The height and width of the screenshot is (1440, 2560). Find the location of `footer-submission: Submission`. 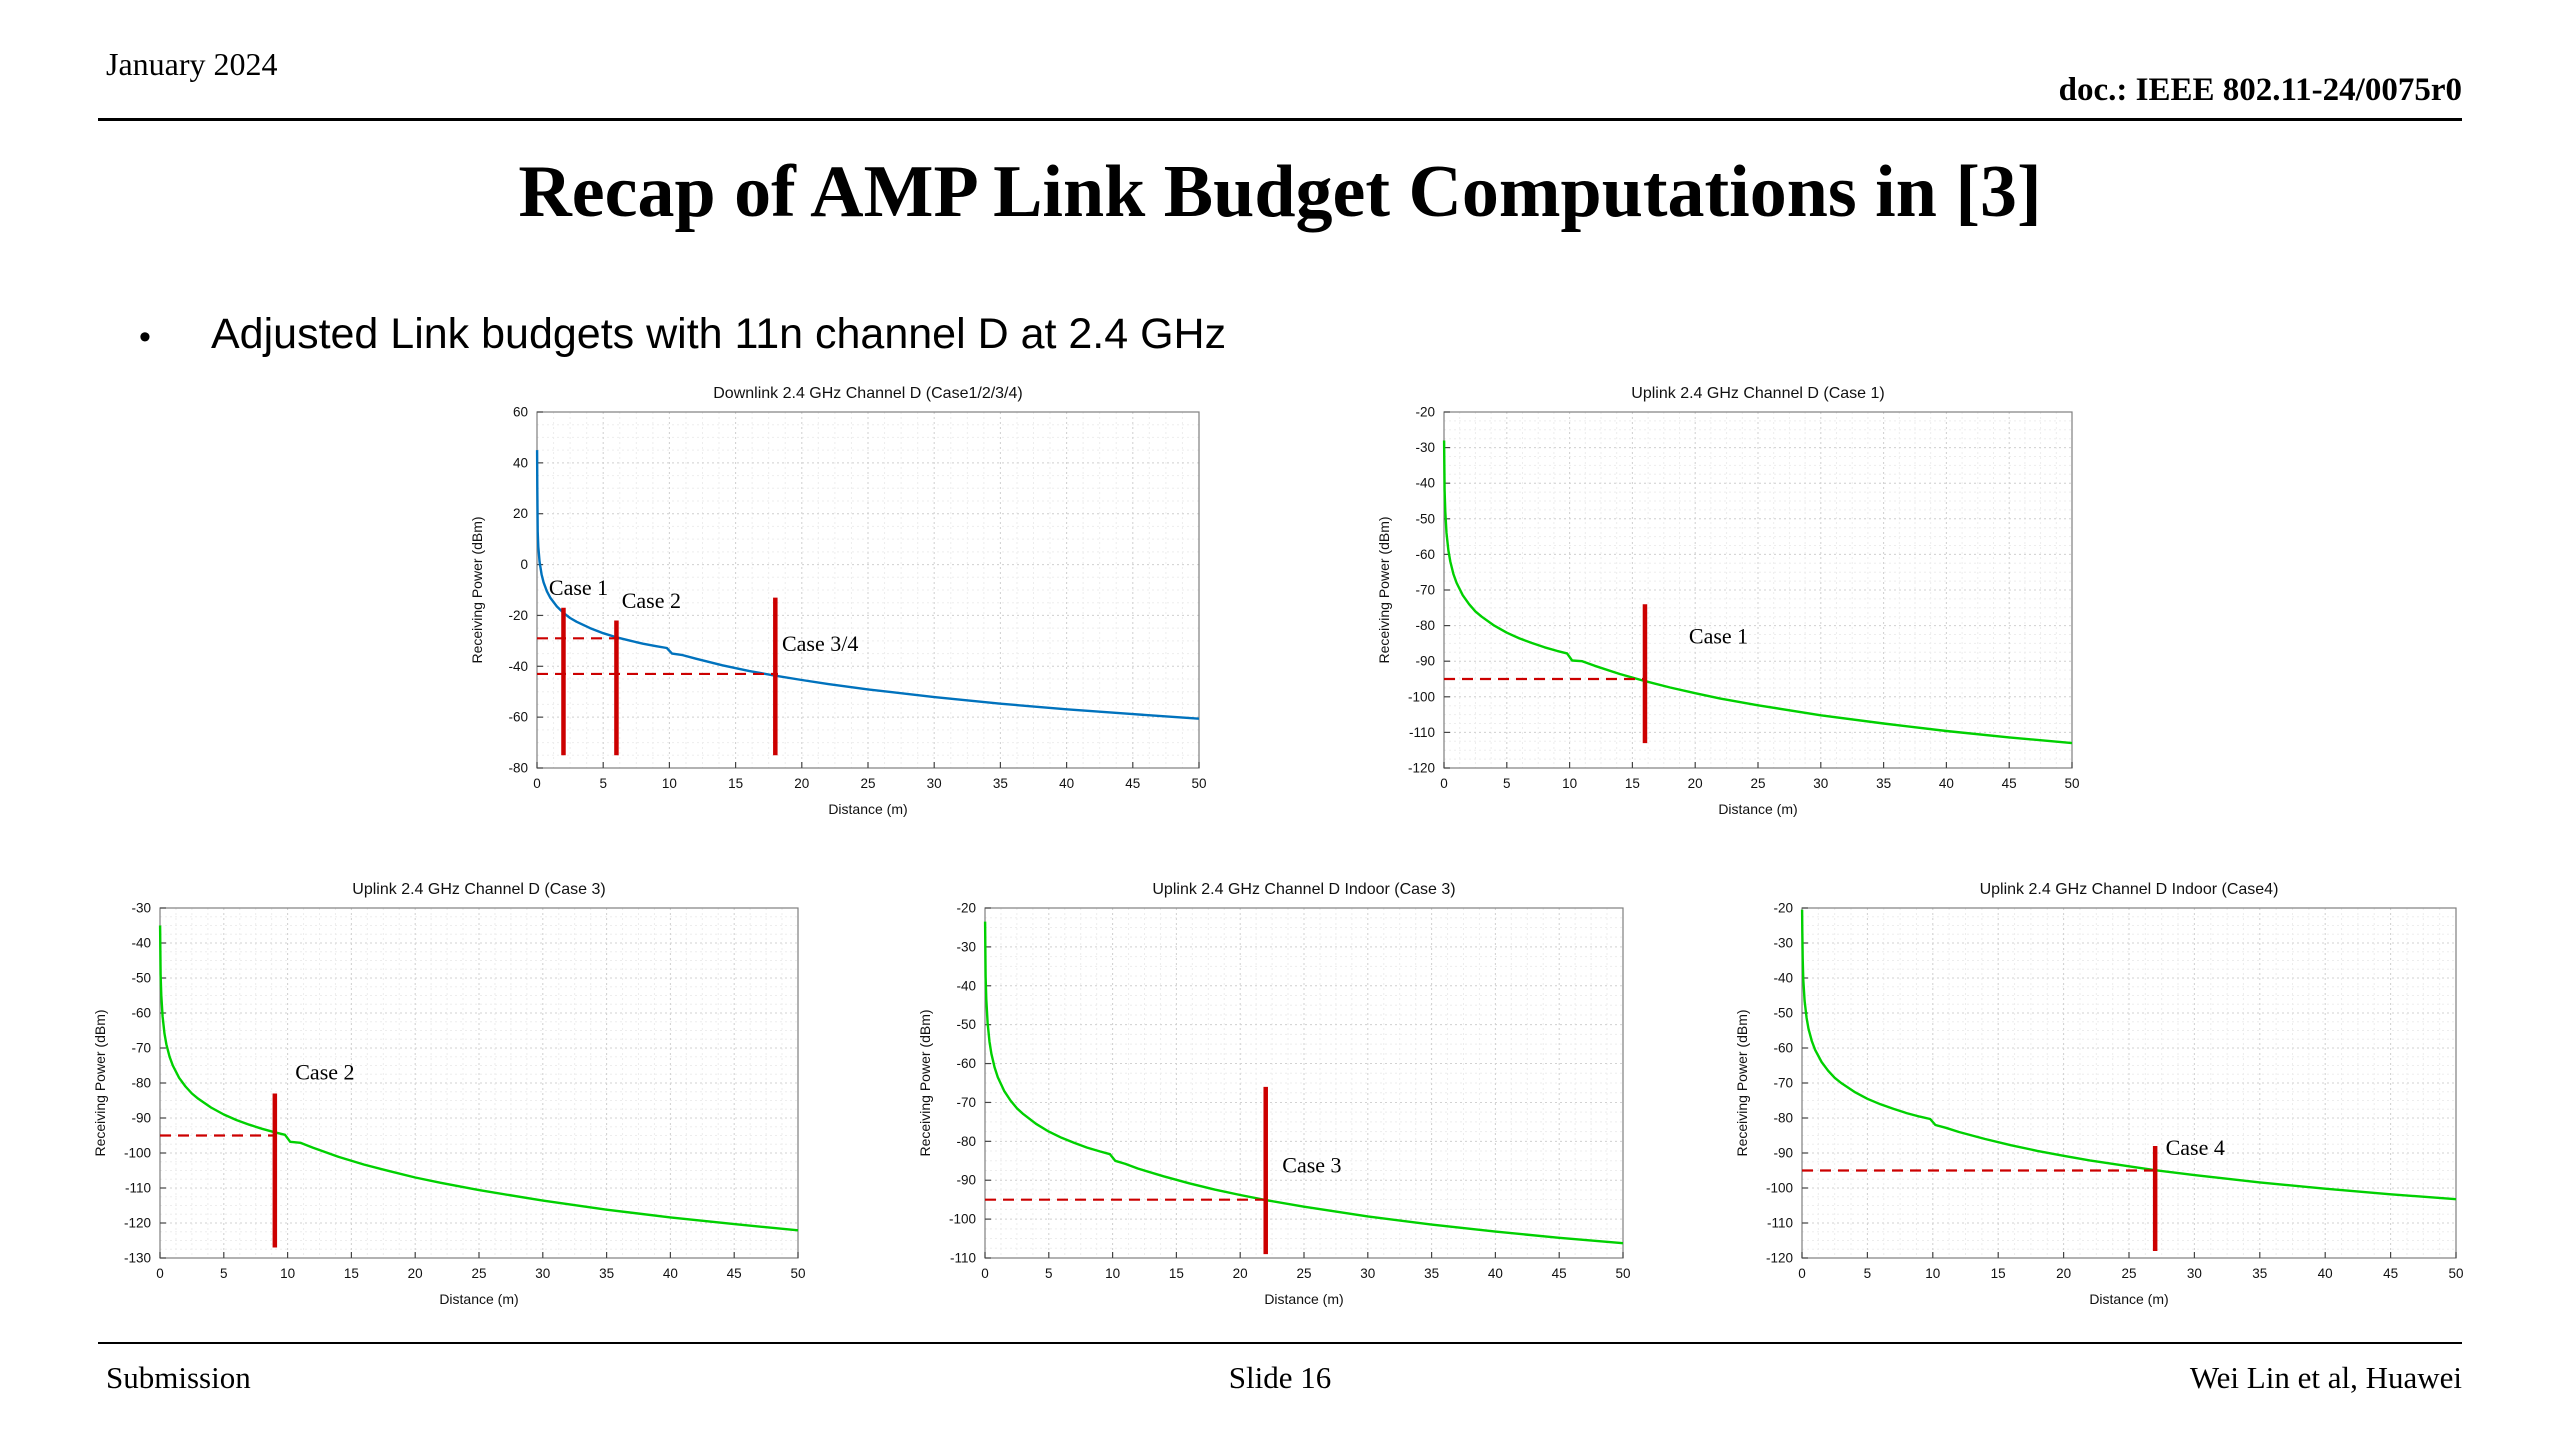

footer-submission: Submission is located at coordinates (178, 1377).